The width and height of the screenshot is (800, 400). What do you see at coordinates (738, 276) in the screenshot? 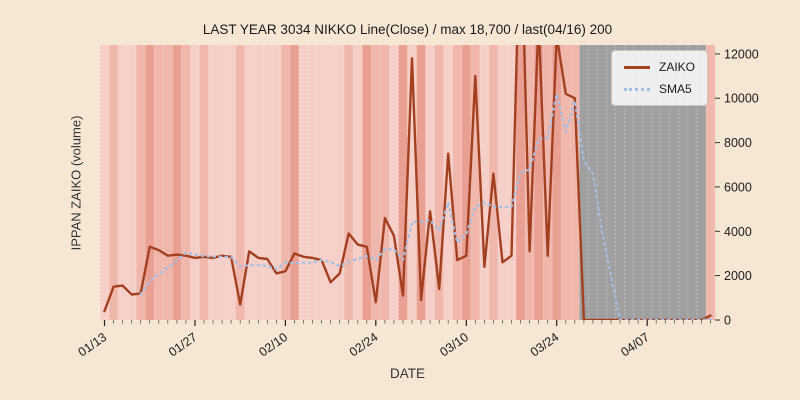
I see `y-tick-label: 2000` at bounding box center [738, 276].